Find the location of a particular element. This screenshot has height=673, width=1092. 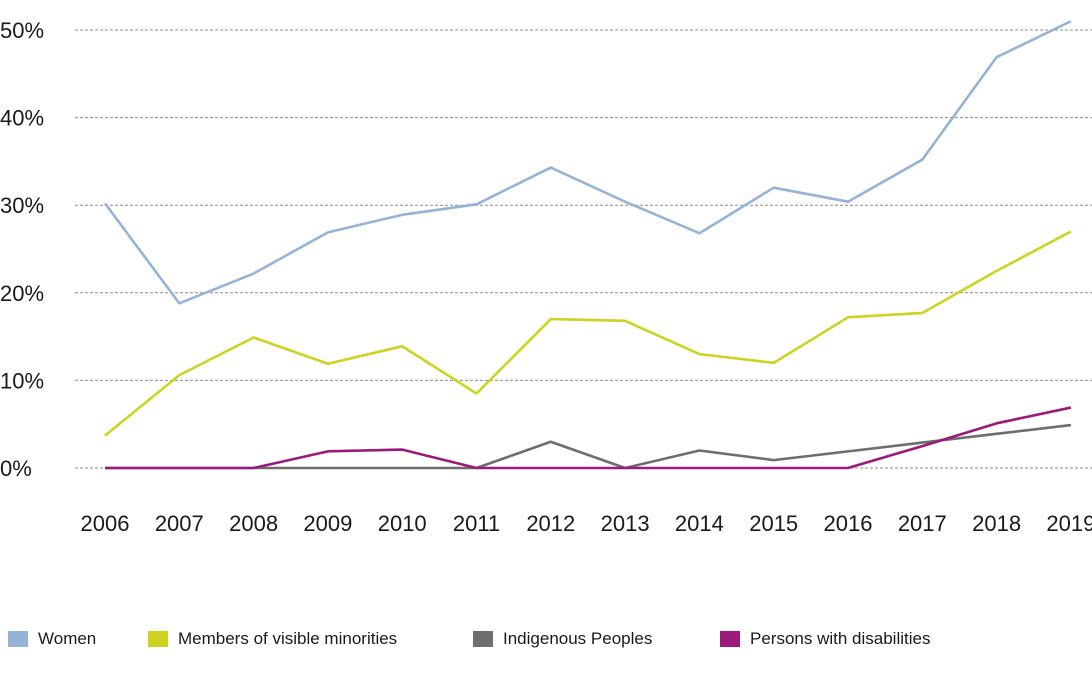

series-line-indigenous-peoples is located at coordinates (588, 446).